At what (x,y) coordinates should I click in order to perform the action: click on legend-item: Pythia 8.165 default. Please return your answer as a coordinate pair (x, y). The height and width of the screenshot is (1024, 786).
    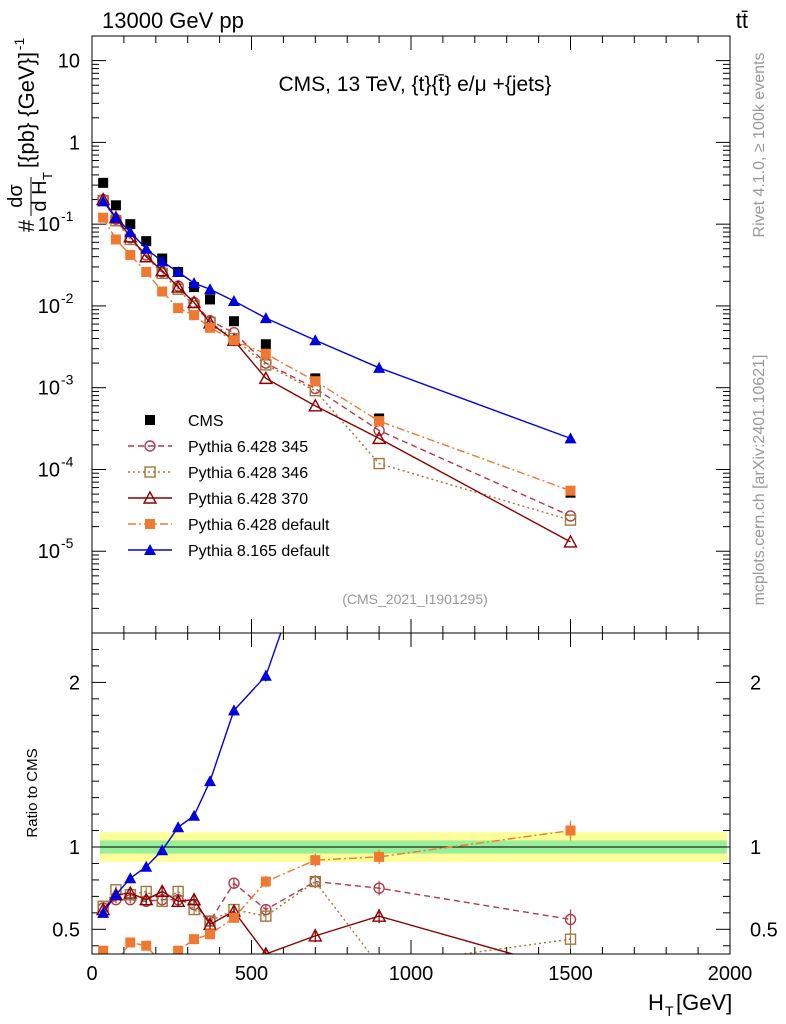
    Looking at the image, I should click on (229, 551).